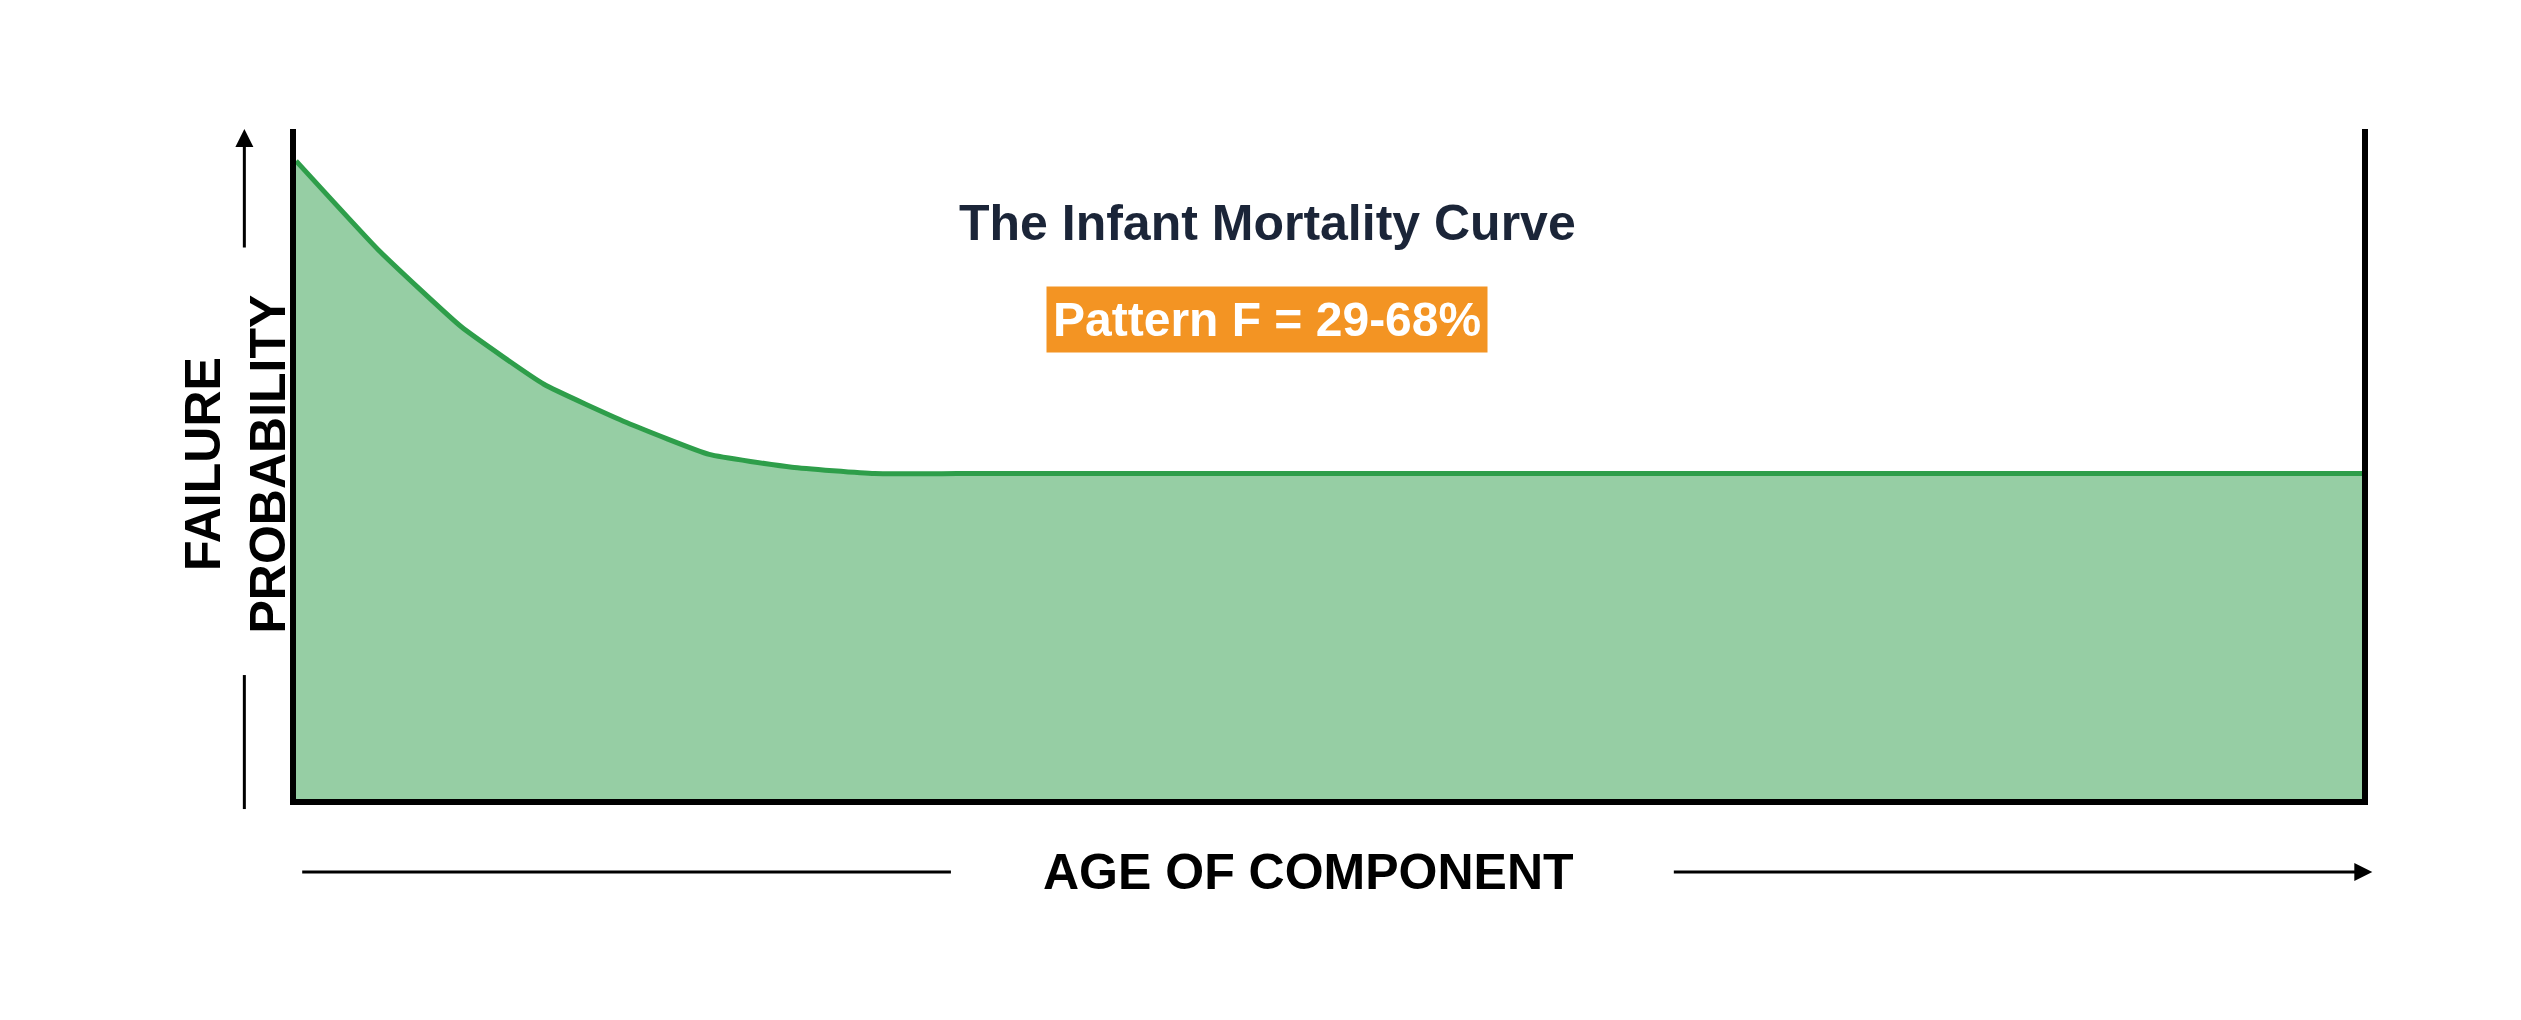  Describe the element at coordinates (1267, 223) in the screenshot. I see `text: The Infant Mortality Curve` at that location.